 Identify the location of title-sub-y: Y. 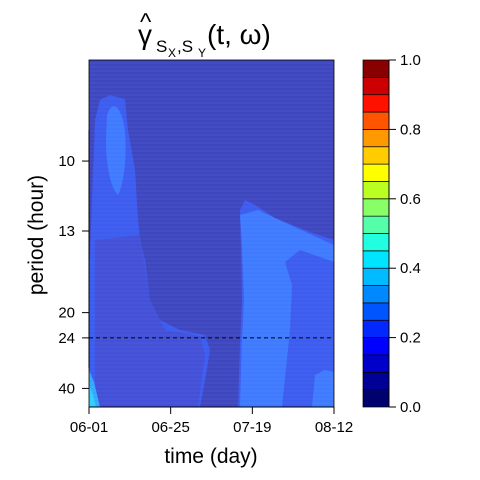
(202, 53).